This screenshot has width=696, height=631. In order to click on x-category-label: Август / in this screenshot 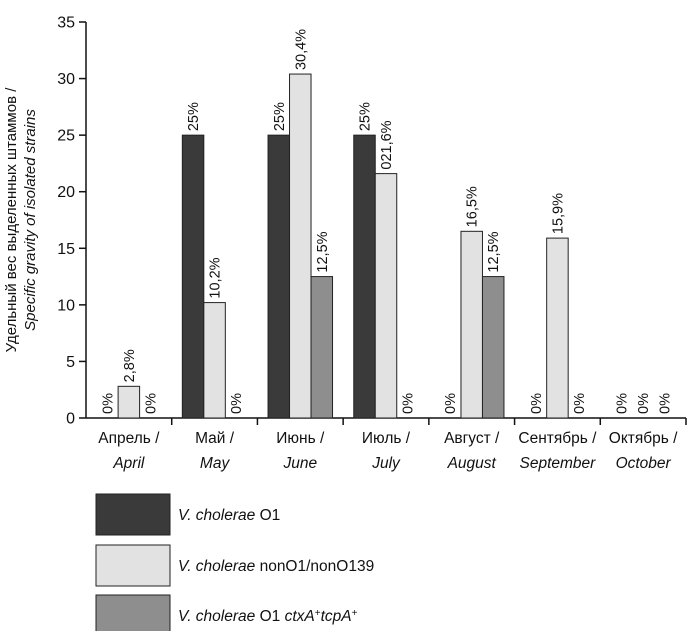, I will do `click(472, 438)`.